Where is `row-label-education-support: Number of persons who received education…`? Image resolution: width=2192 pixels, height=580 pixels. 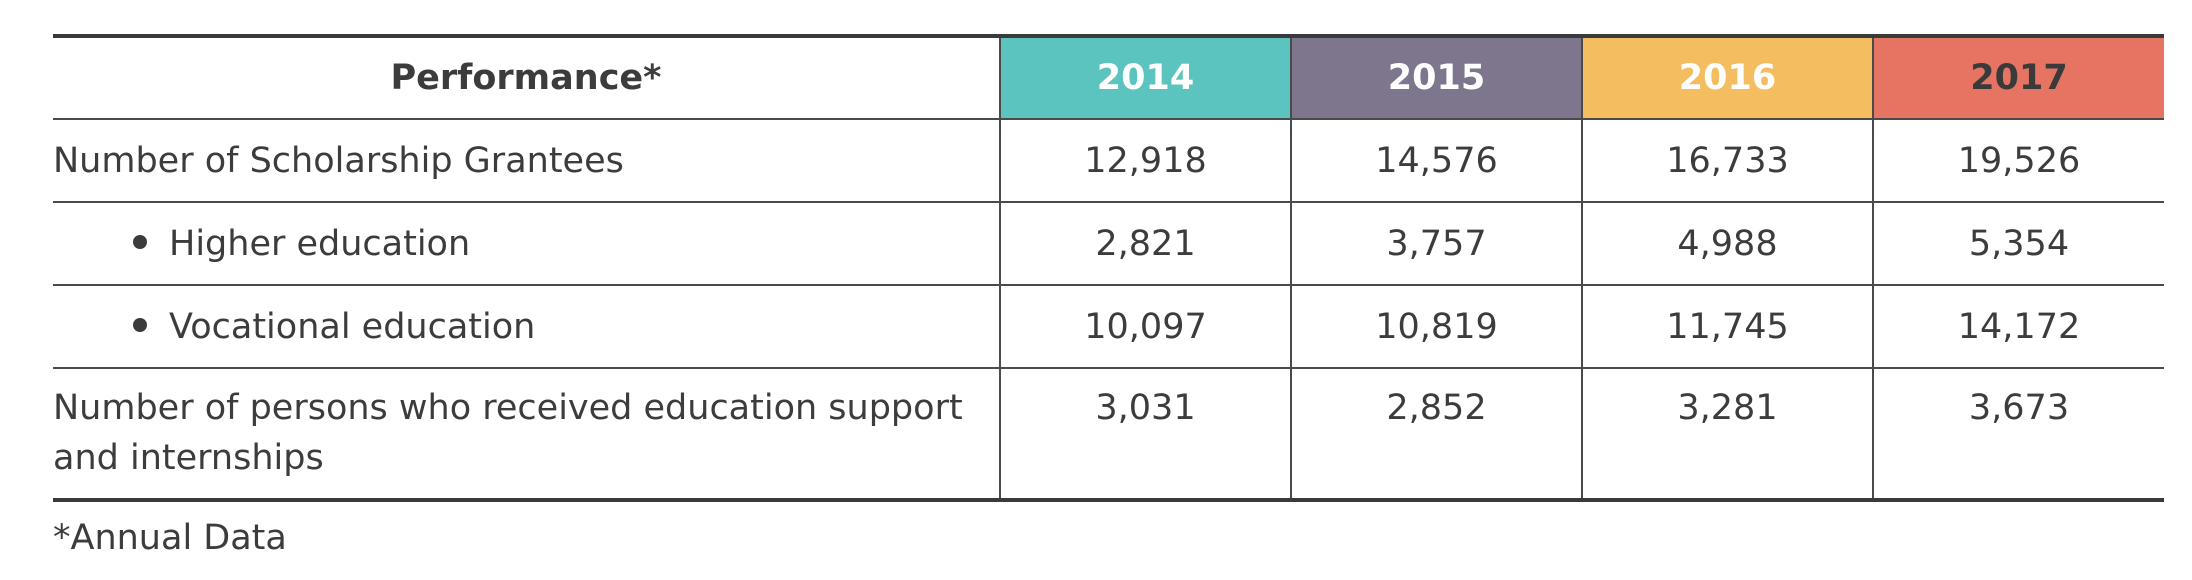
row-label-education-support: Number of persons who received education… is located at coordinates (527, 435).